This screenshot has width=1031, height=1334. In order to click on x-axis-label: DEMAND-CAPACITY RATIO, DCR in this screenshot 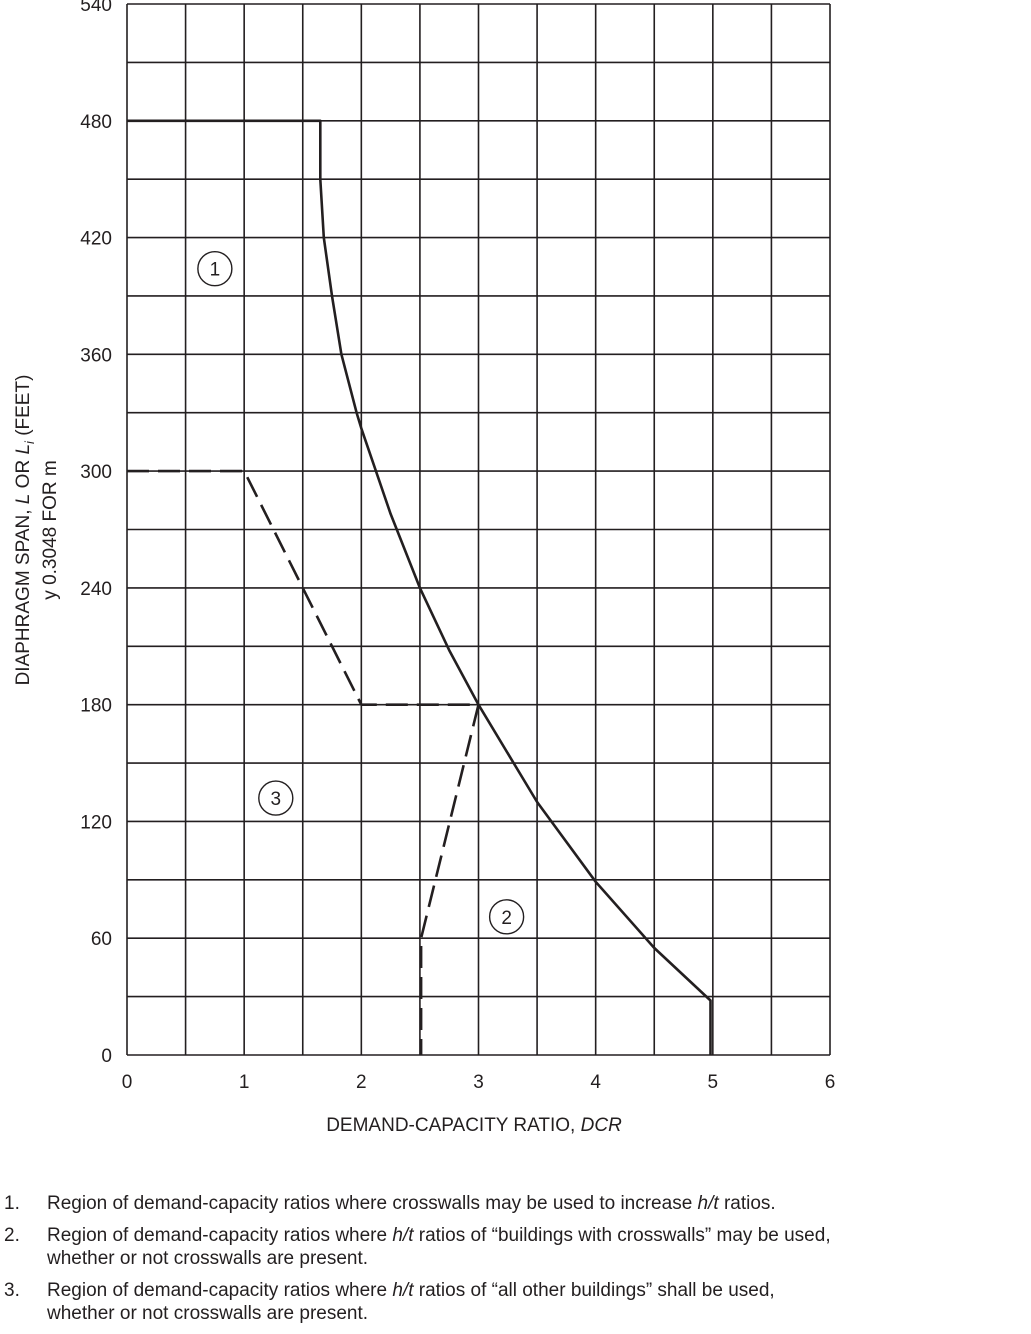, I will do `click(474, 1125)`.